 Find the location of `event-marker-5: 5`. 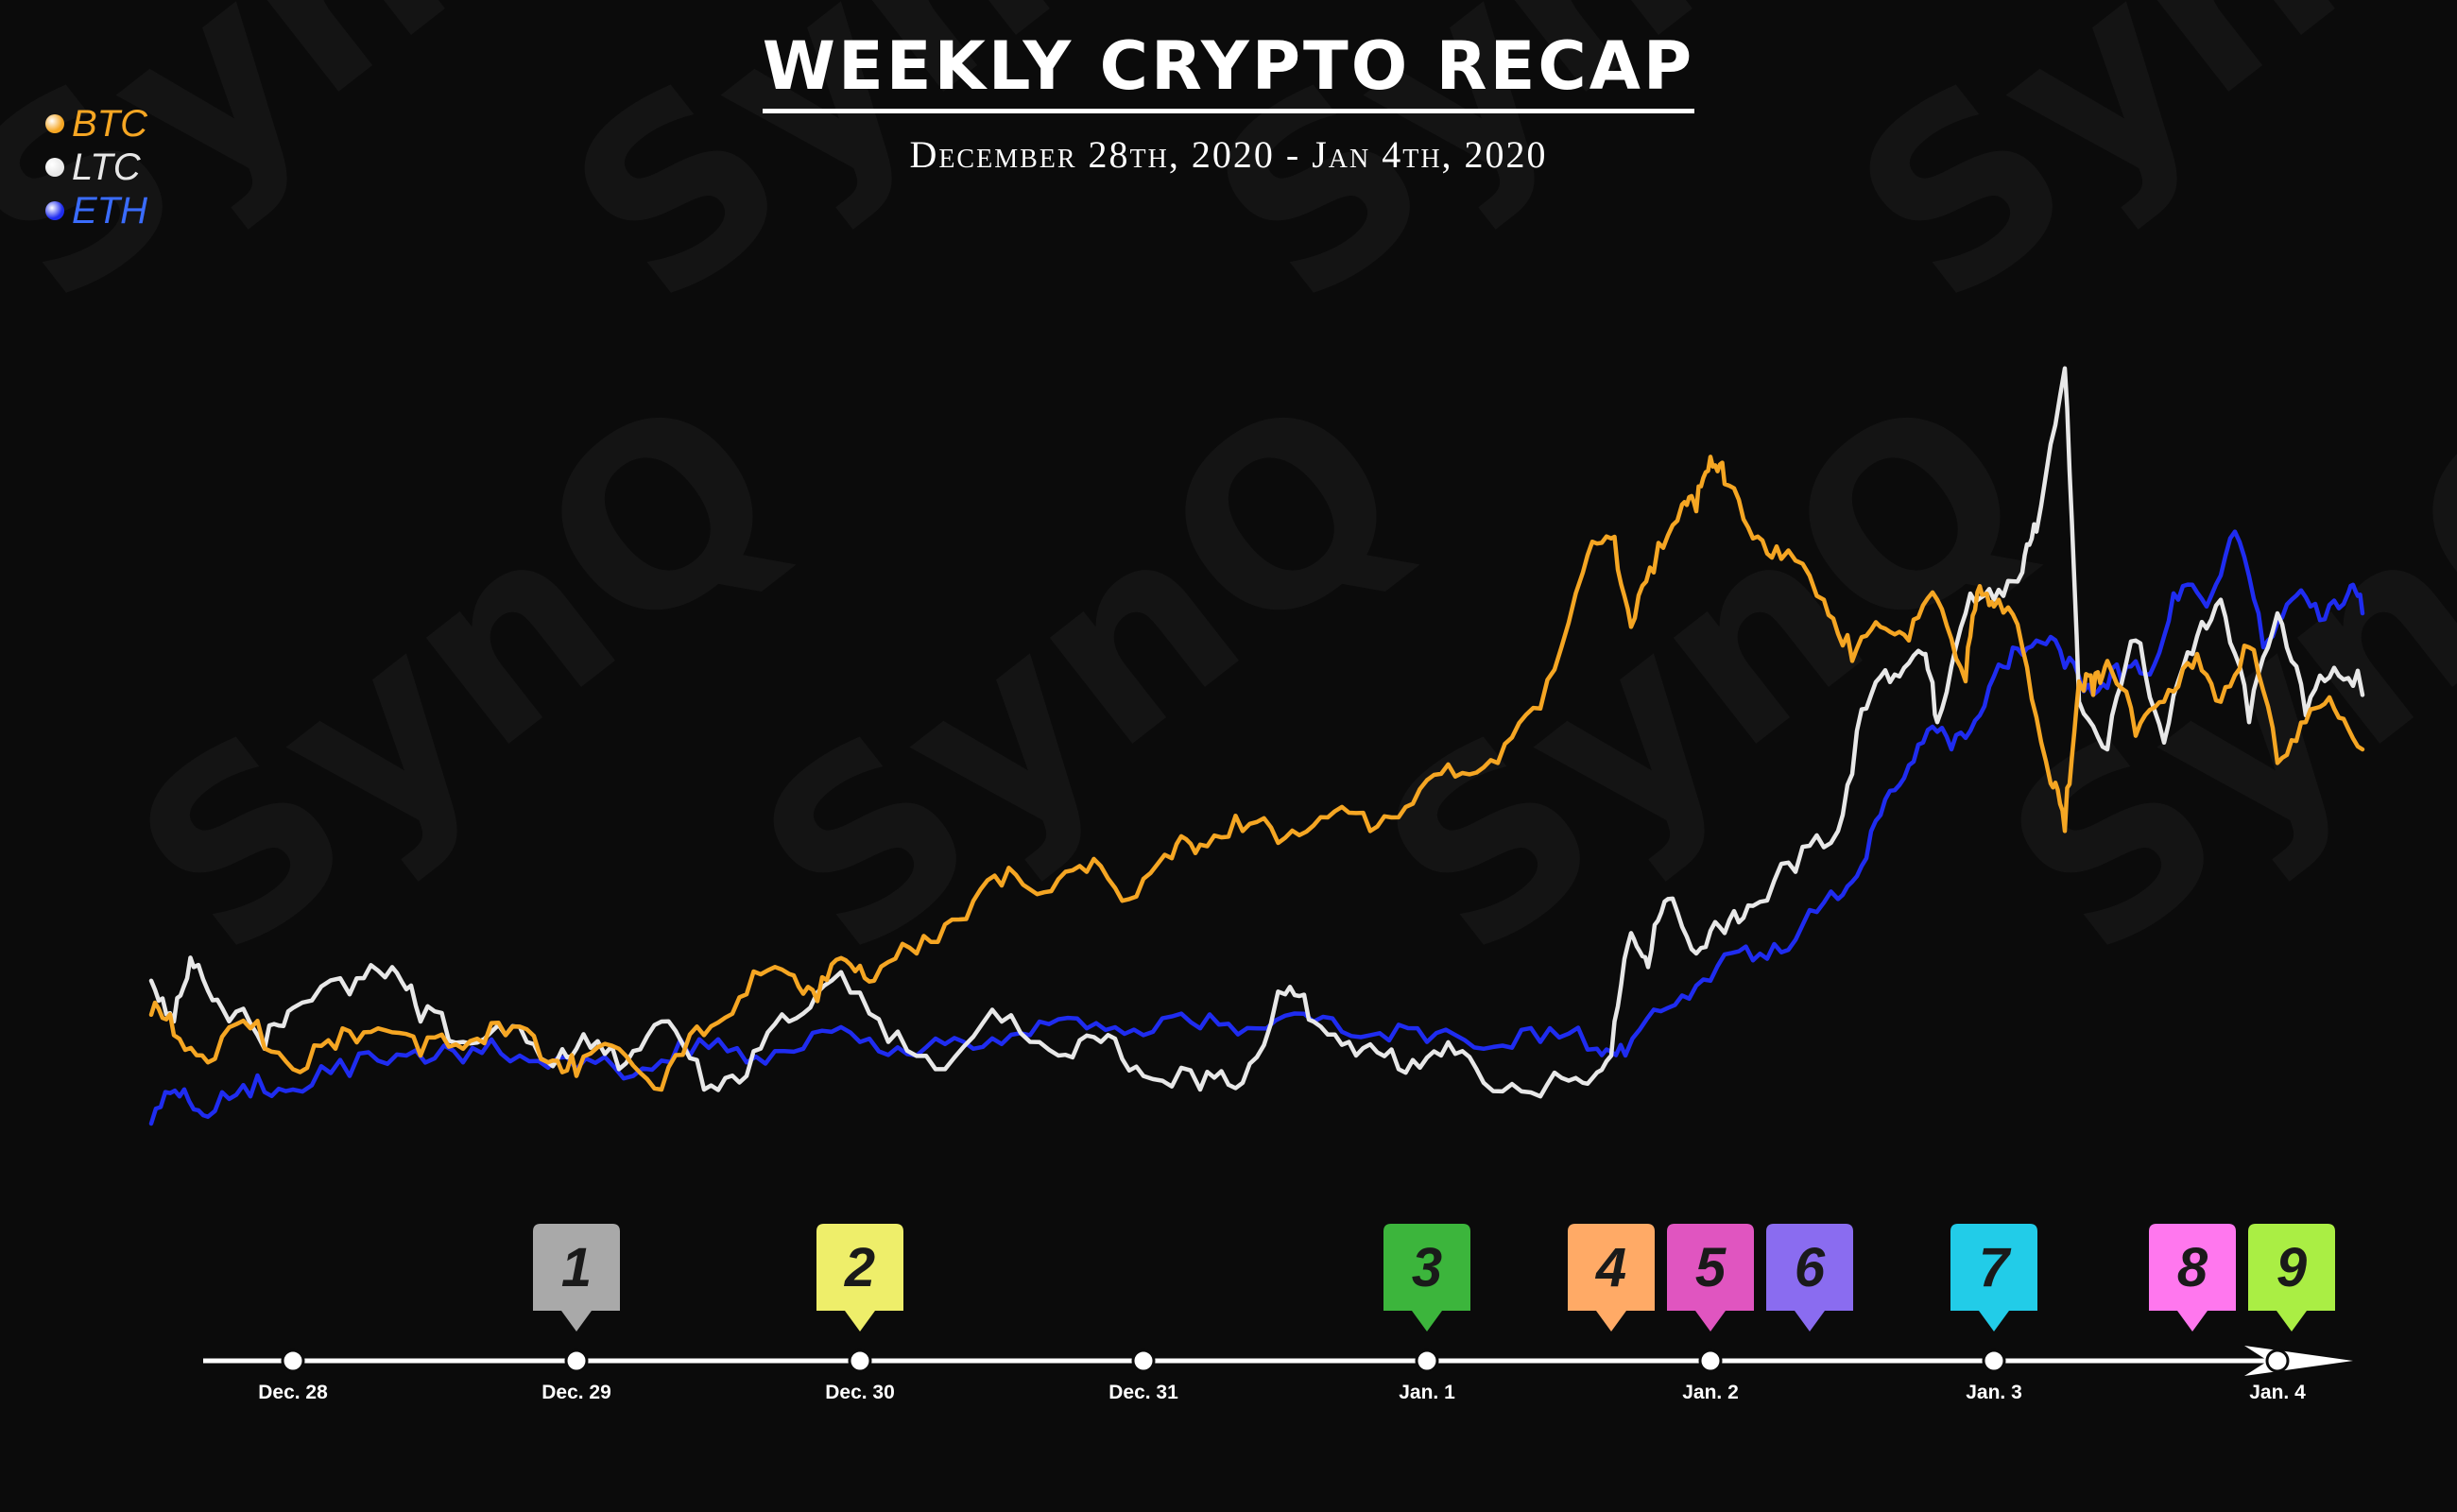

event-marker-5: 5 is located at coordinates (1710, 1278).